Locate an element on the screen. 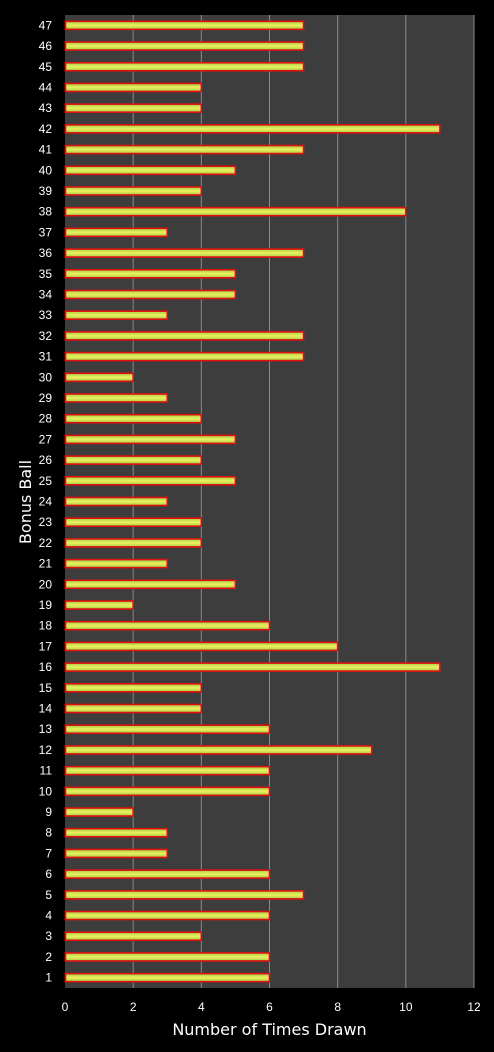 This screenshot has width=494, height=1052. y-tick-label: 6 is located at coordinates (48, 874).